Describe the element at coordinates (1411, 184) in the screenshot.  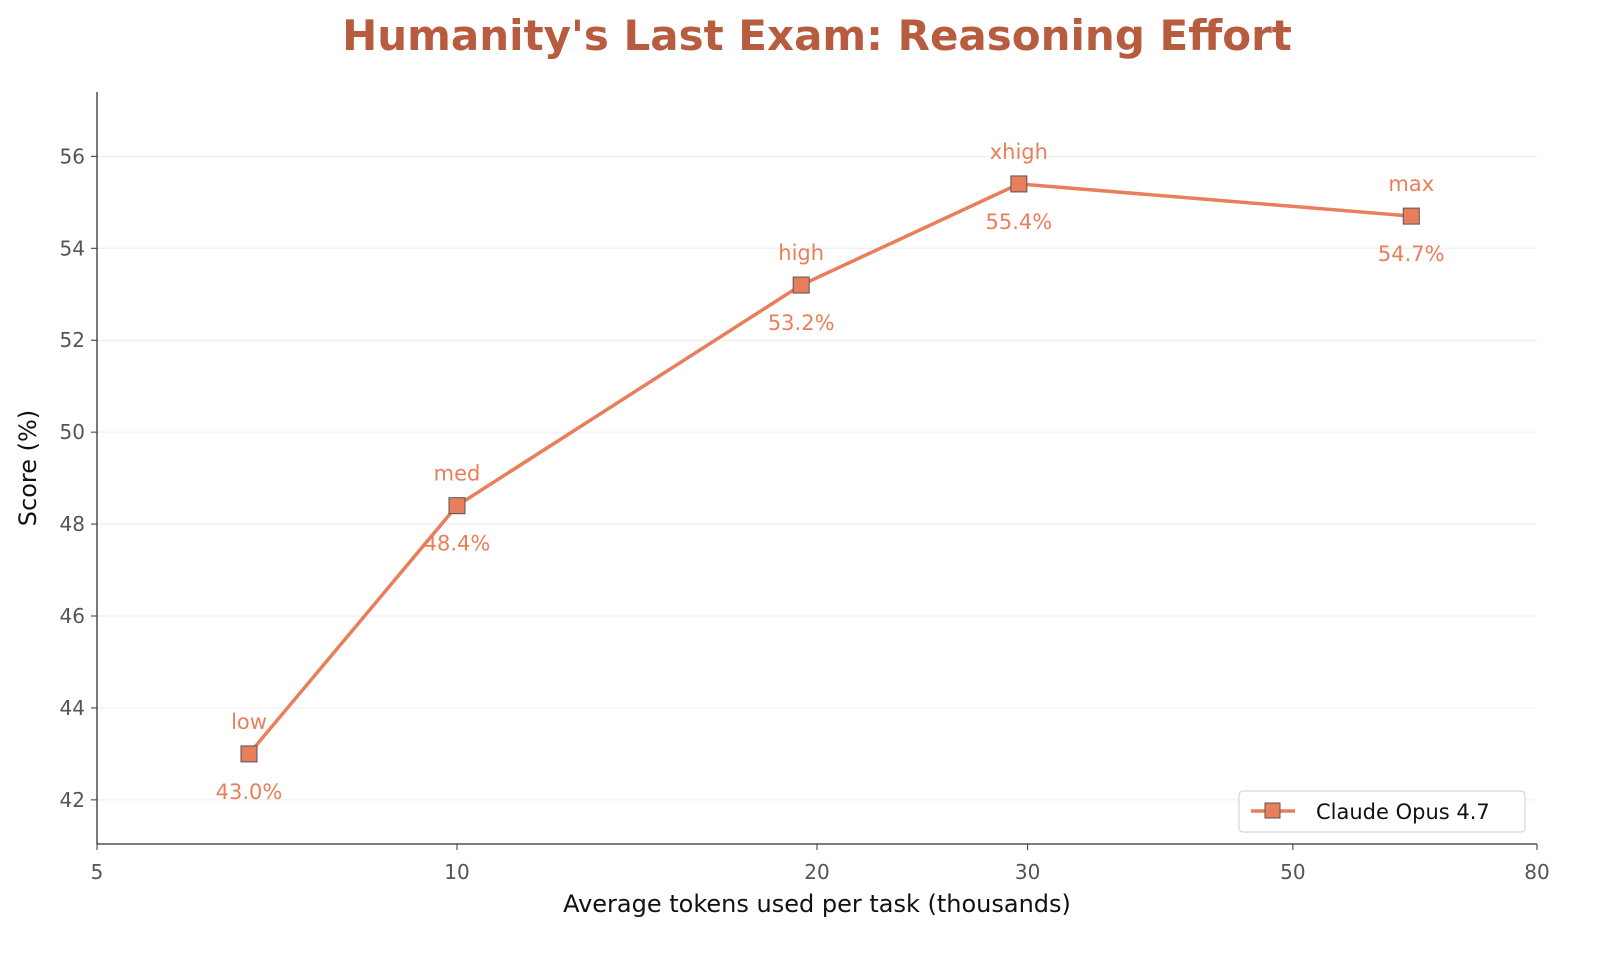
I see `effort-label: max` at that location.